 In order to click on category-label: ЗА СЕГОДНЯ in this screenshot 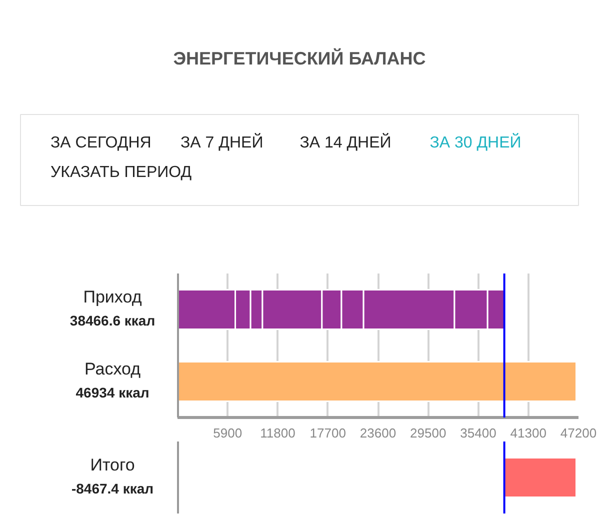, I will do `click(101, 143)`.